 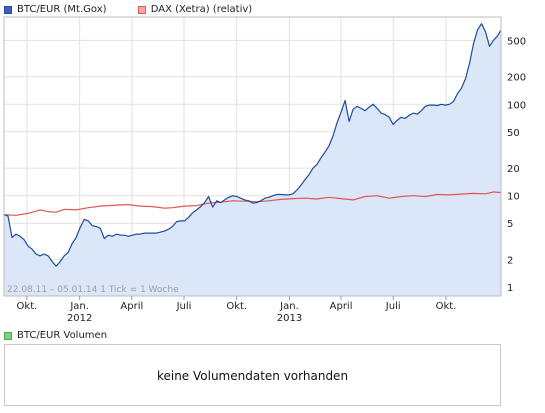 What do you see at coordinates (93, 290) in the screenshot?
I see `range-note: 22.08.11 – 05.01.14 1 Tick = 1 Woche` at bounding box center [93, 290].